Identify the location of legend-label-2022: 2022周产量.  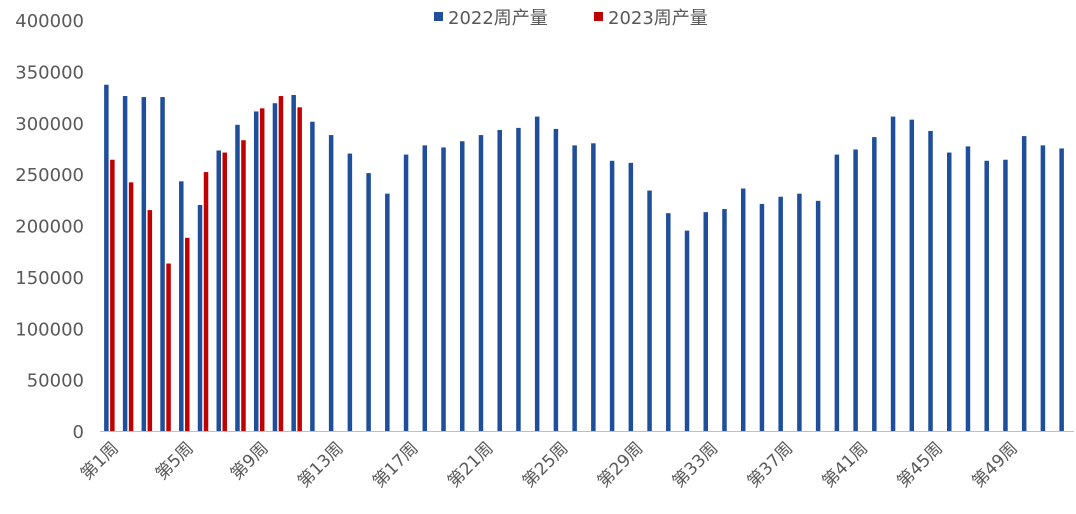
(498, 18).